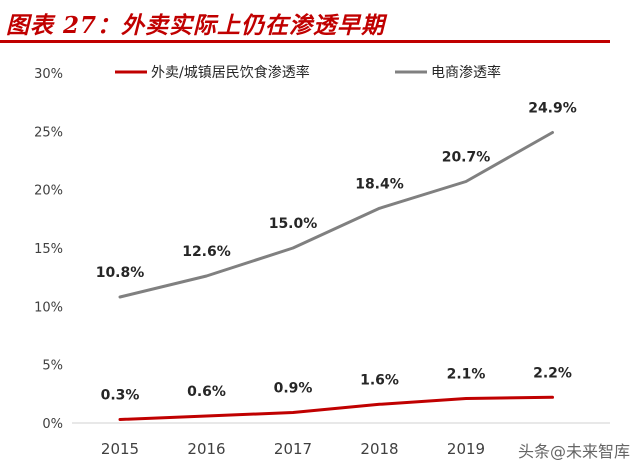 The height and width of the screenshot is (468, 640). Describe the element at coordinates (196, 25) in the screenshot. I see `chart-title: 图表 27：外卖实际上仍在渗透早期` at that location.